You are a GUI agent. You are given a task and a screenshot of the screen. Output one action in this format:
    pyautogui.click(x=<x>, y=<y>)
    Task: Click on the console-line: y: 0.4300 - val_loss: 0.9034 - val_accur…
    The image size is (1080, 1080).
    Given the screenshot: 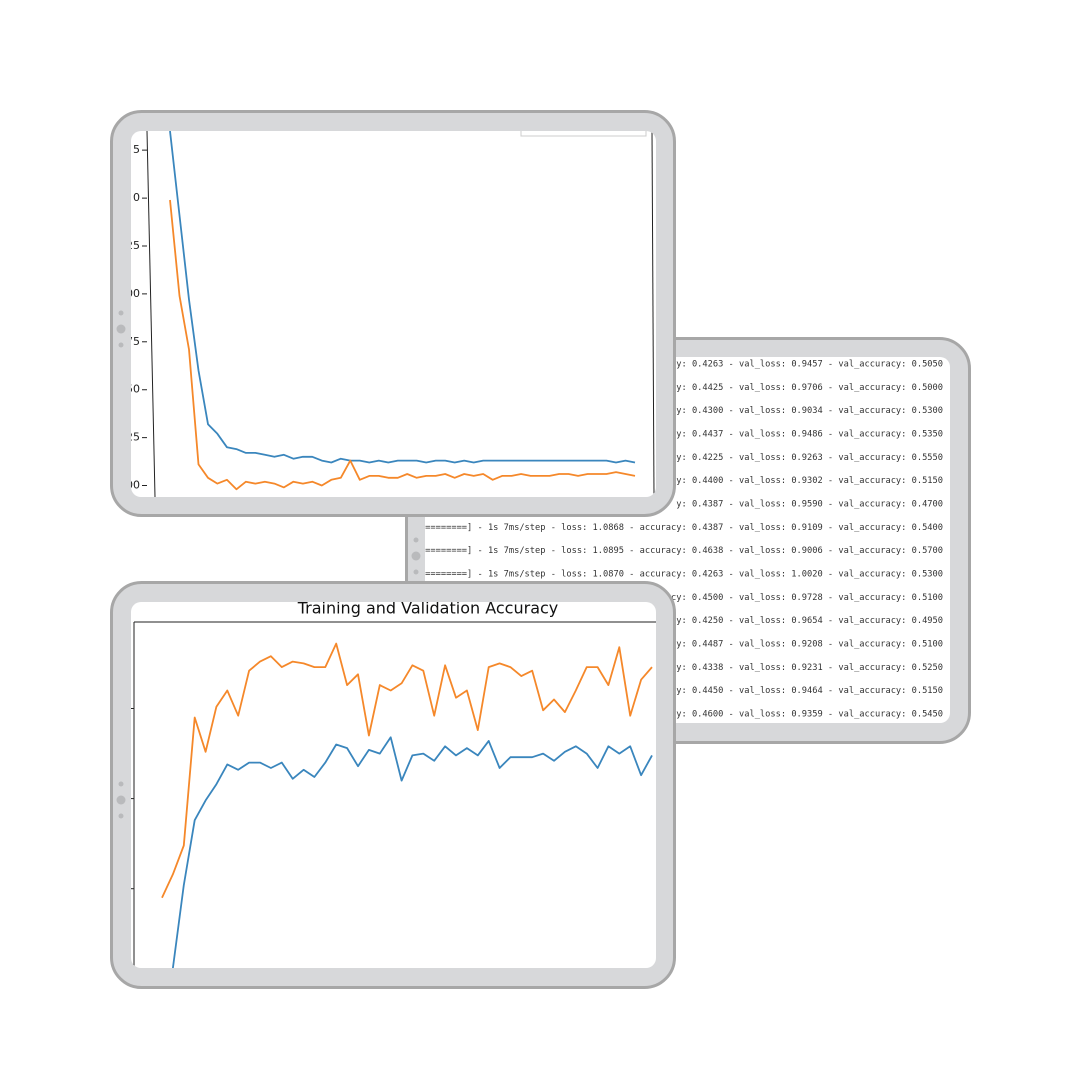 What is the action you would take?
    pyautogui.click(x=809, y=411)
    